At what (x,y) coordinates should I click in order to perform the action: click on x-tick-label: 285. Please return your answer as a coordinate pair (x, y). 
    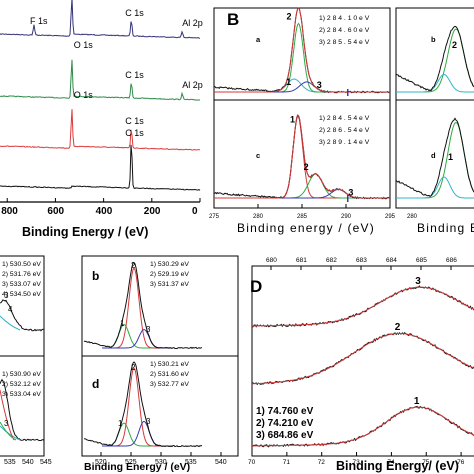
    Looking at the image, I should click on (302, 217).